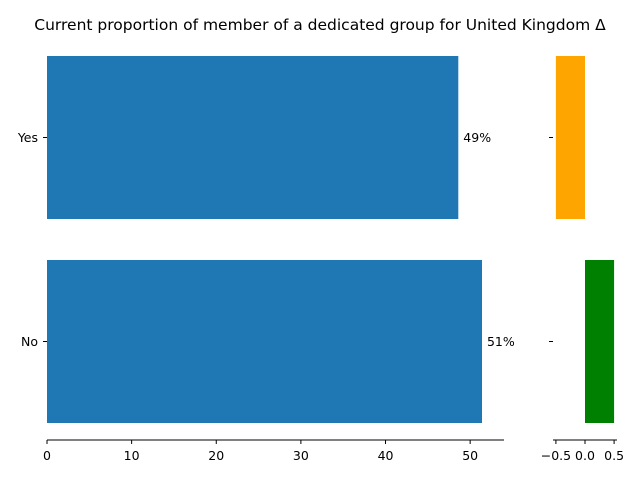  Describe the element at coordinates (477, 137) in the screenshot. I see `bar-value-label-yes: 49%` at that location.